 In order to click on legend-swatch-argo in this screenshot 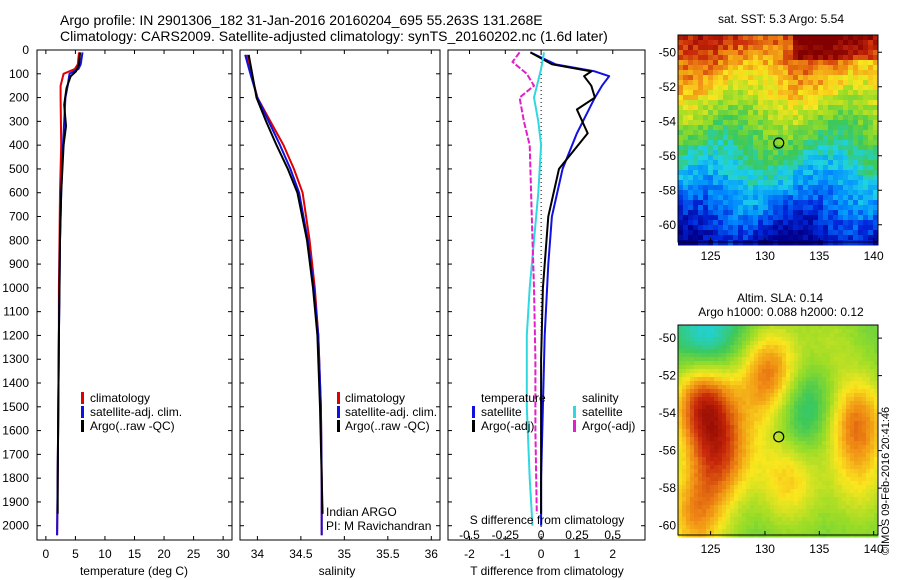, I will do `click(338, 426)`.